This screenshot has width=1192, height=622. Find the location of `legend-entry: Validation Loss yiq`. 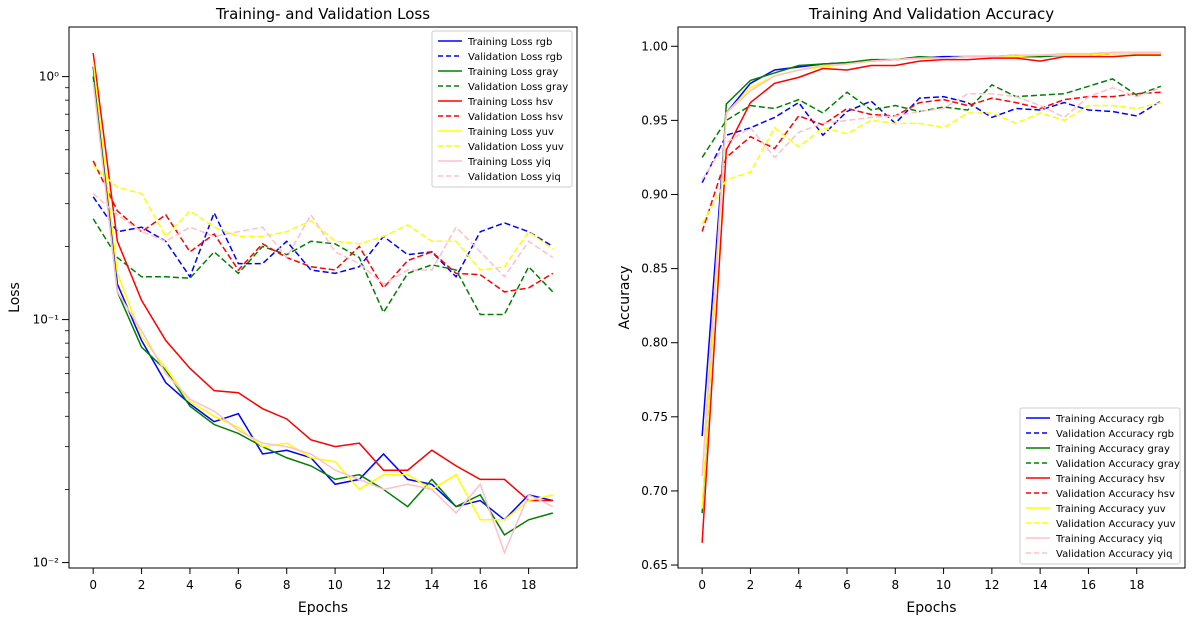

legend-entry: Validation Loss yiq is located at coordinates (514, 177).